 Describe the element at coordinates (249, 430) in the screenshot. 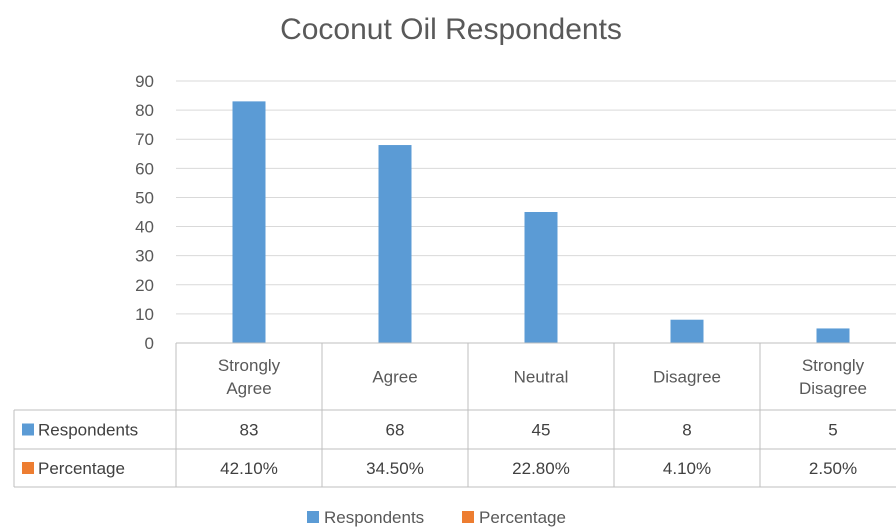

I see `table-cell: 83` at that location.